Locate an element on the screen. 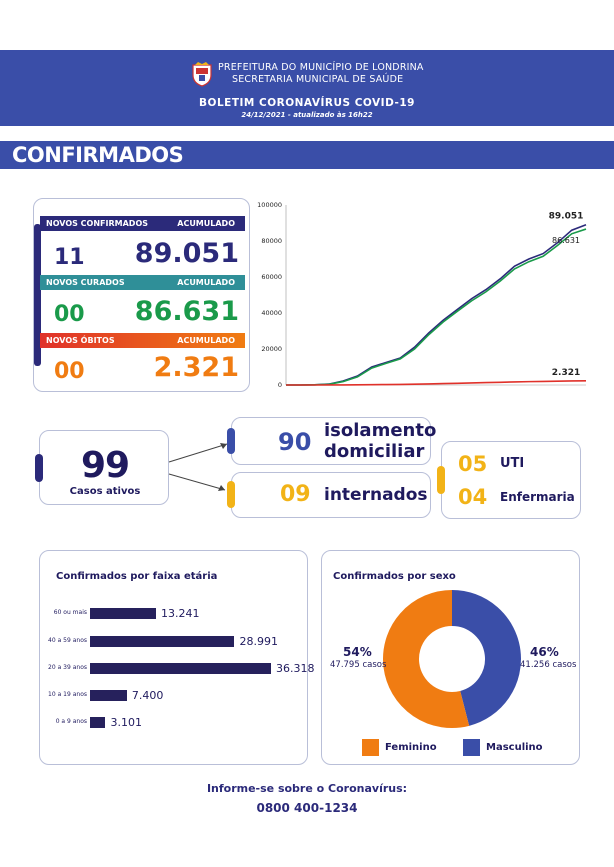 This screenshot has width=614, height=867. bulletin-title: BOLETIM CORONAVÍRUS COVID-19 is located at coordinates (307, 103).